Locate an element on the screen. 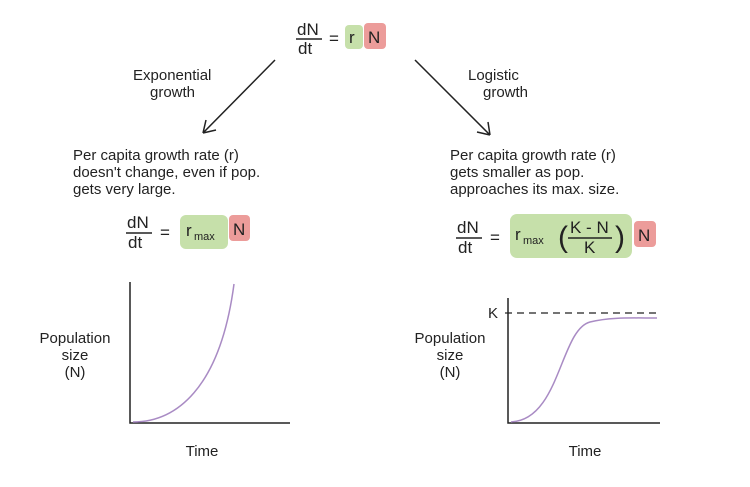 The width and height of the screenshot is (750, 487). right-paren: ) is located at coordinates (620, 237).